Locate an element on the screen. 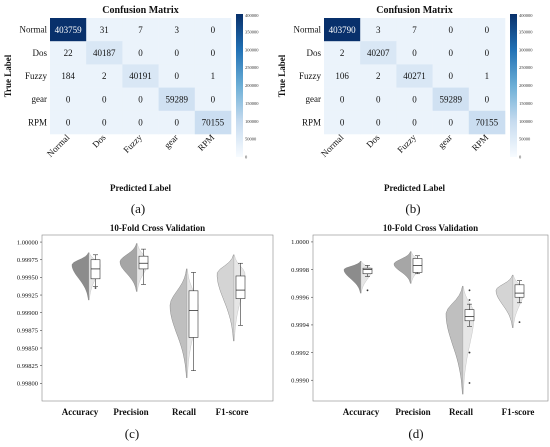 This screenshot has width=550, height=447. cm-cell-value: 40191 is located at coordinates (140, 76).